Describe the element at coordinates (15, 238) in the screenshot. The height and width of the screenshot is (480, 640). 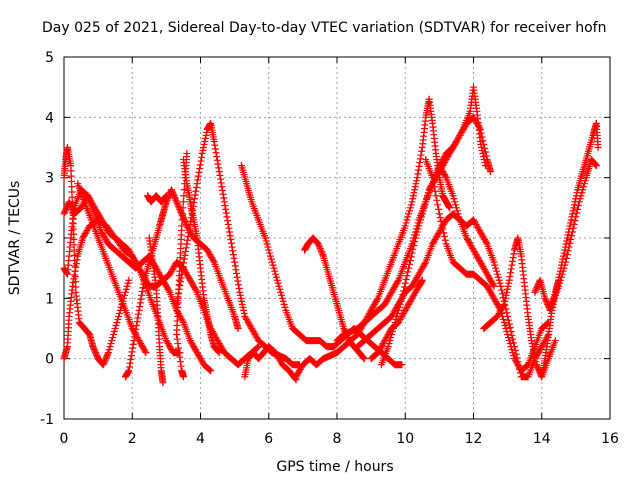
I see `y-axis-label: SDTVAR / TECUs` at that location.